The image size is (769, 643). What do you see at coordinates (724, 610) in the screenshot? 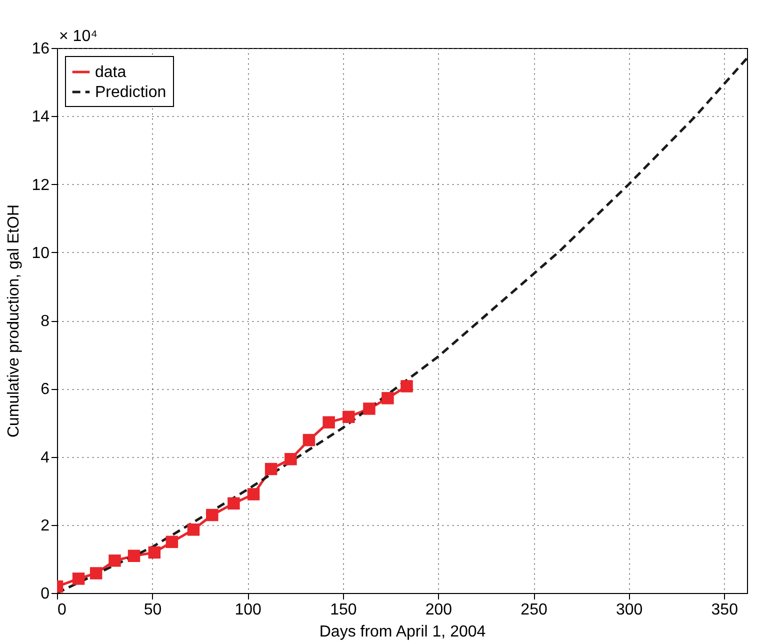
I see `x-tick-label: 350` at bounding box center [724, 610].